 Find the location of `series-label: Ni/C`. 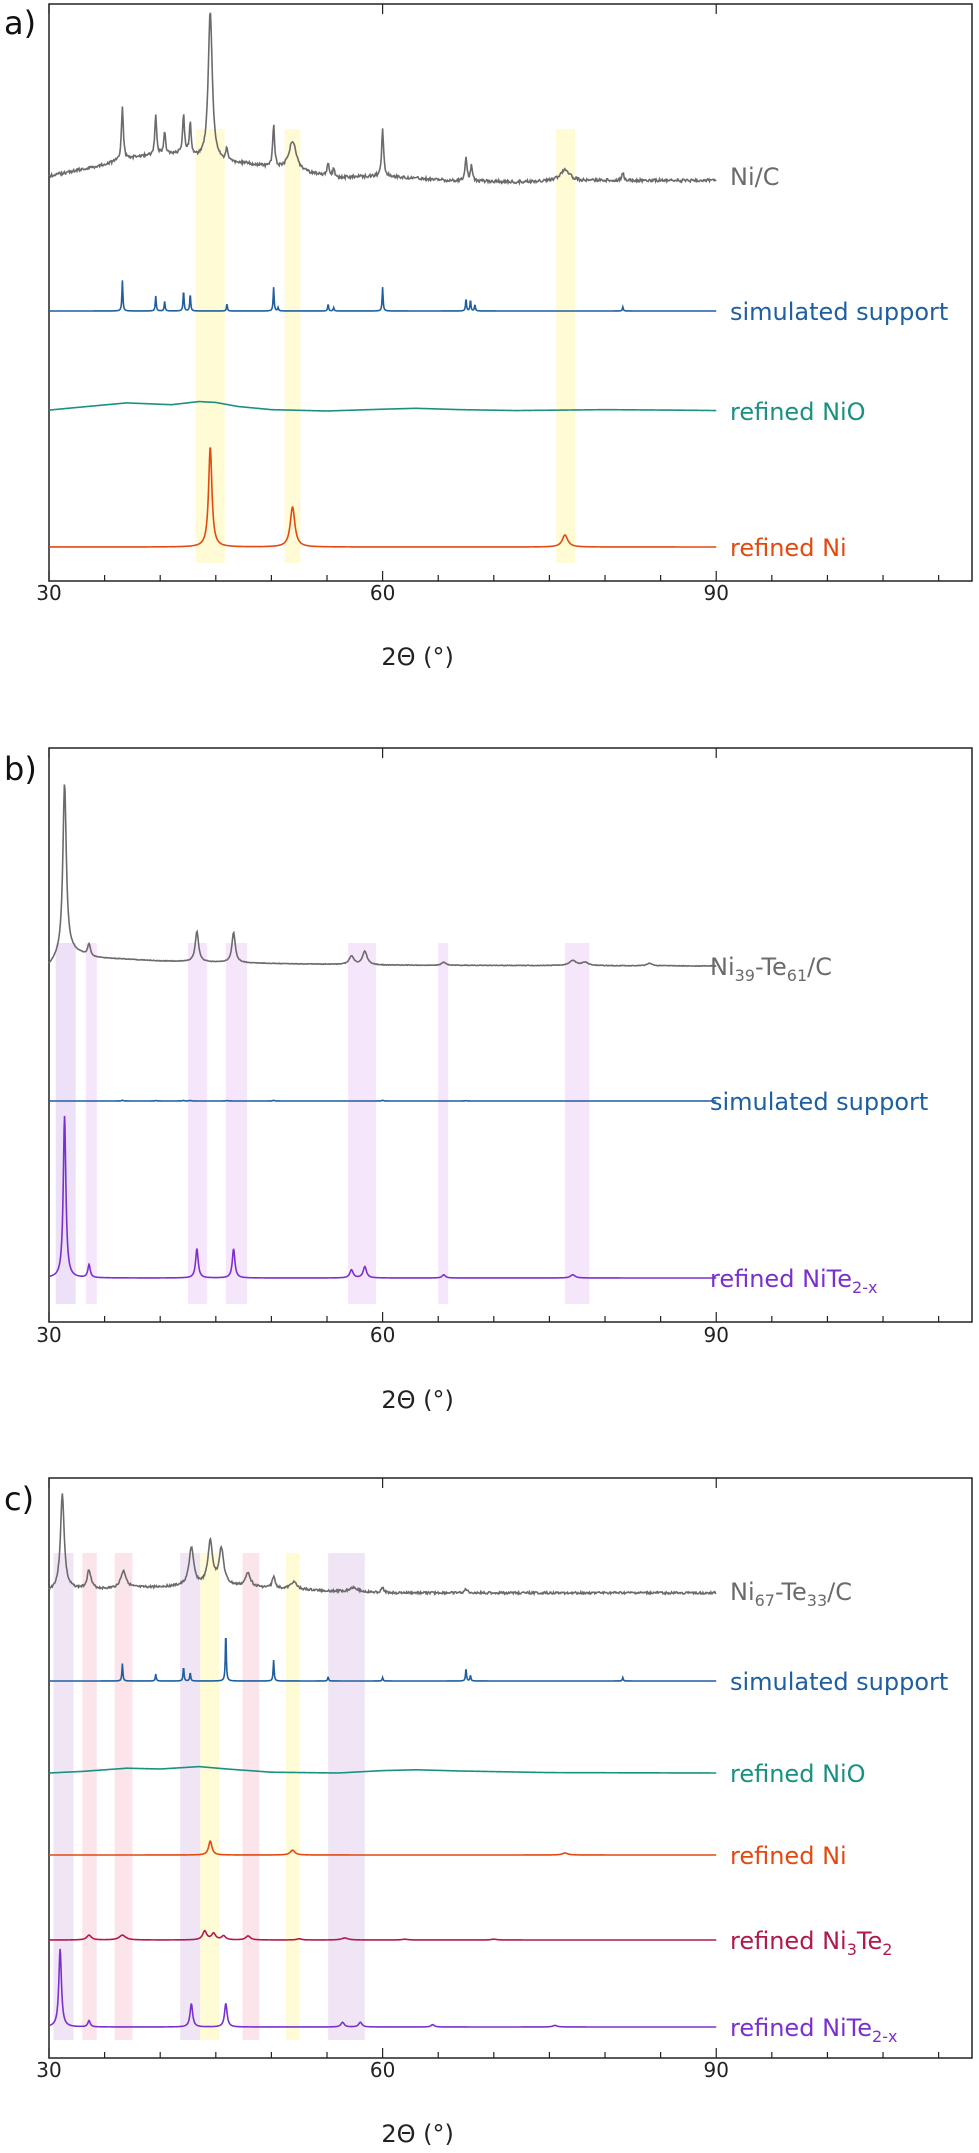

series-label: Ni/C is located at coordinates (754, 177).